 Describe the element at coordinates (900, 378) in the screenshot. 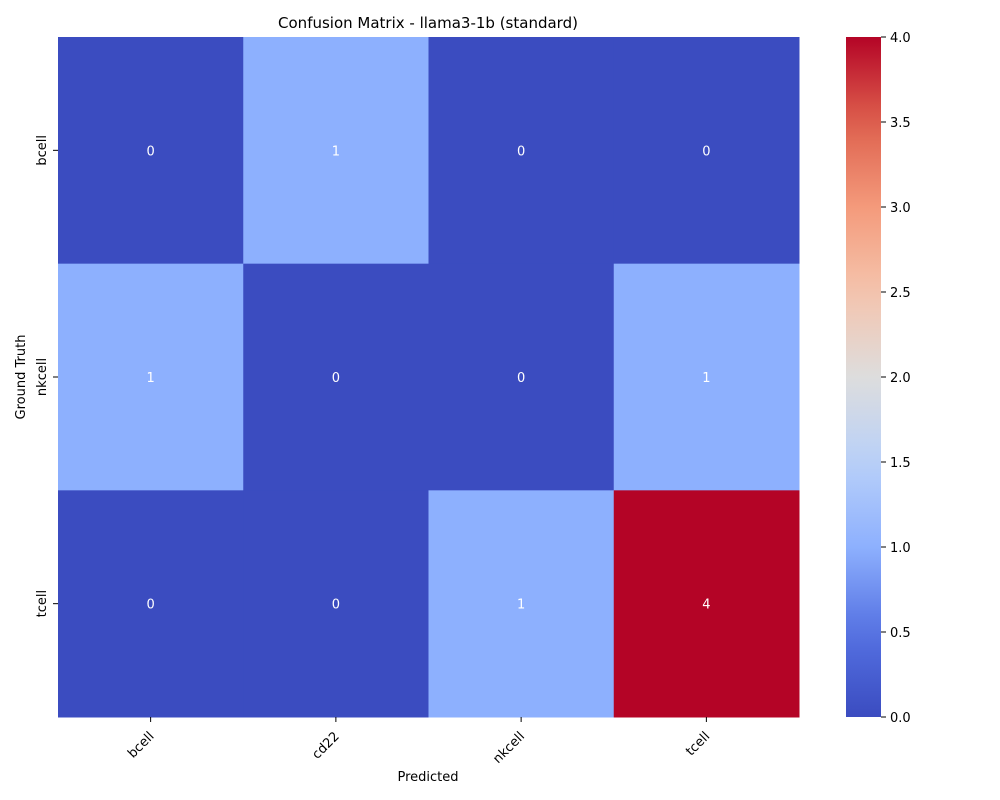

I see `colorbar-tick-label: 2.0` at that location.